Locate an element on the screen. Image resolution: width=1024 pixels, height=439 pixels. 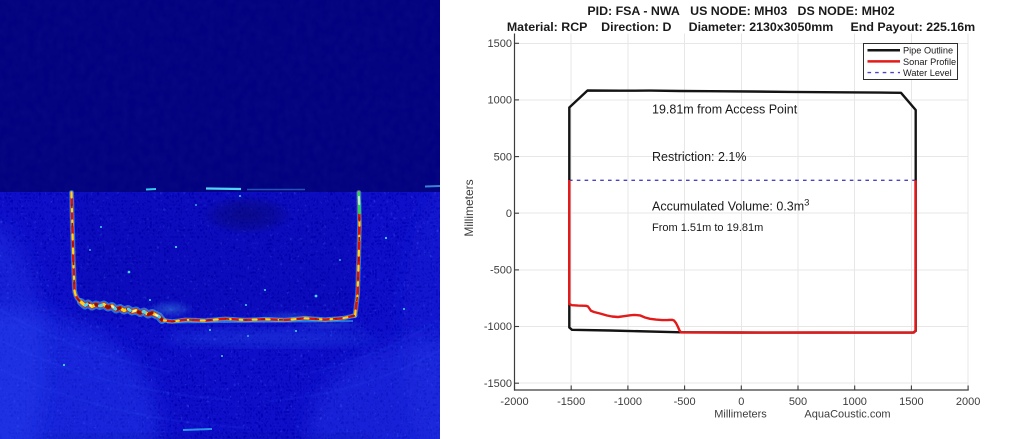
svg-text: 19.81m from Access Point is located at coordinates (725, 110).